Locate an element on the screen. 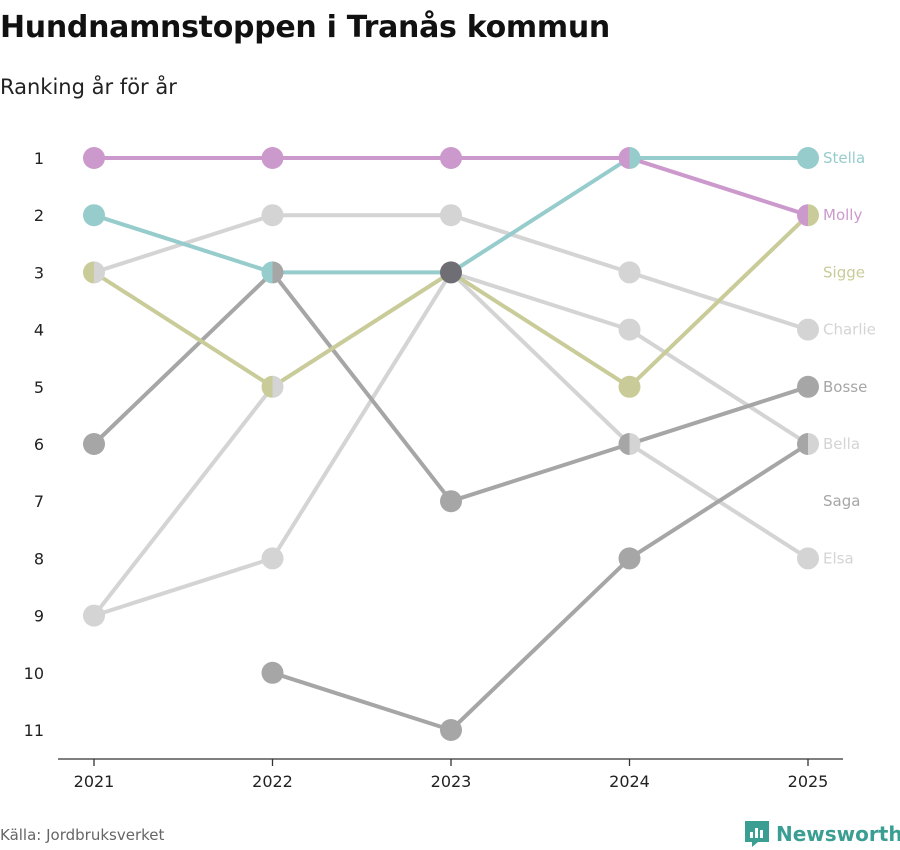 The width and height of the screenshot is (900, 850). point-sigge is located at coordinates (629, 386).